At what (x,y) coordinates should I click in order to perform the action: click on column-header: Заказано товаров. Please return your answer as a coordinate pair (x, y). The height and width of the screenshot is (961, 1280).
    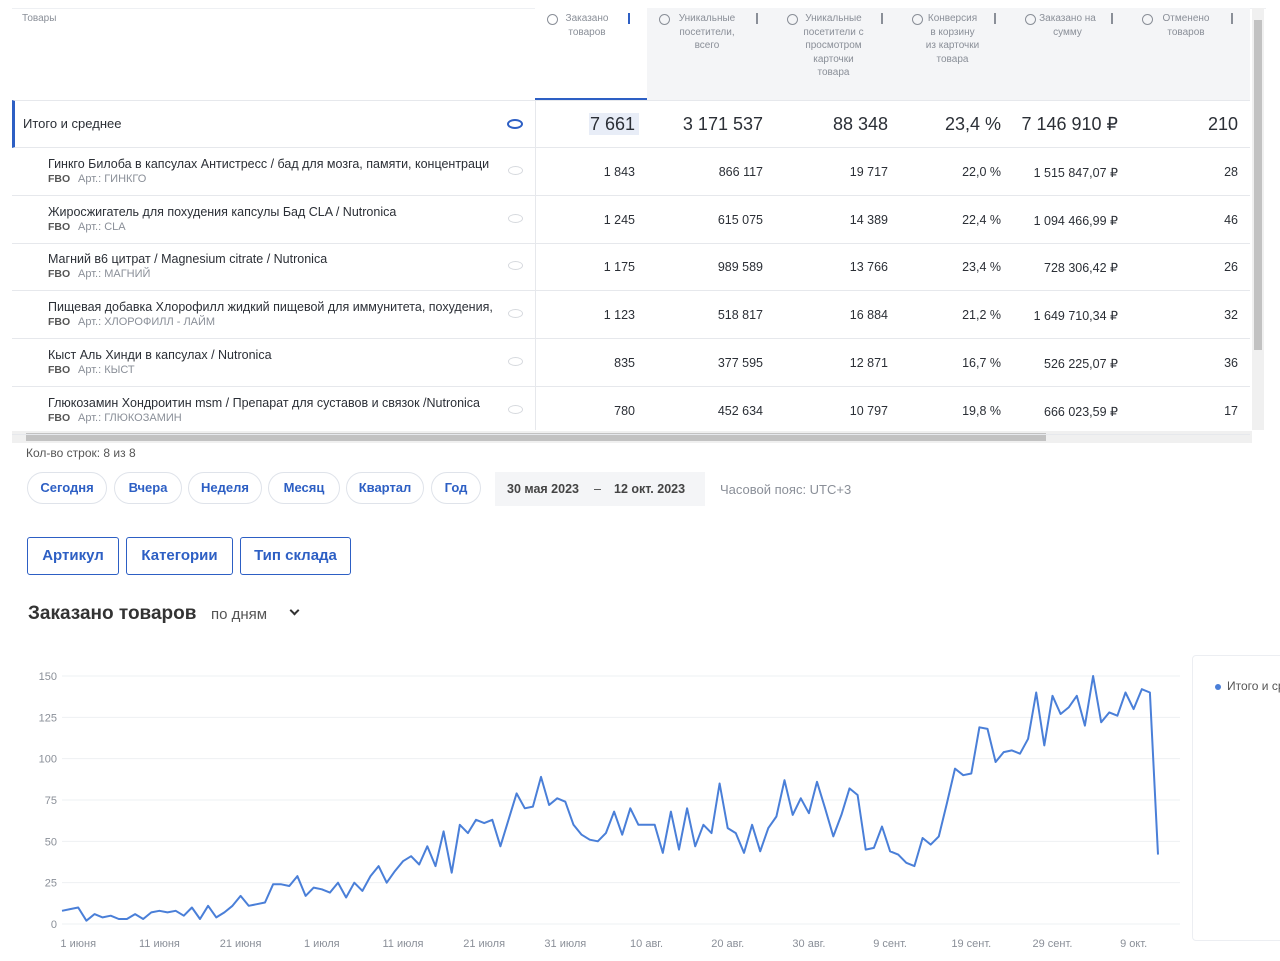
    Looking at the image, I should click on (587, 25).